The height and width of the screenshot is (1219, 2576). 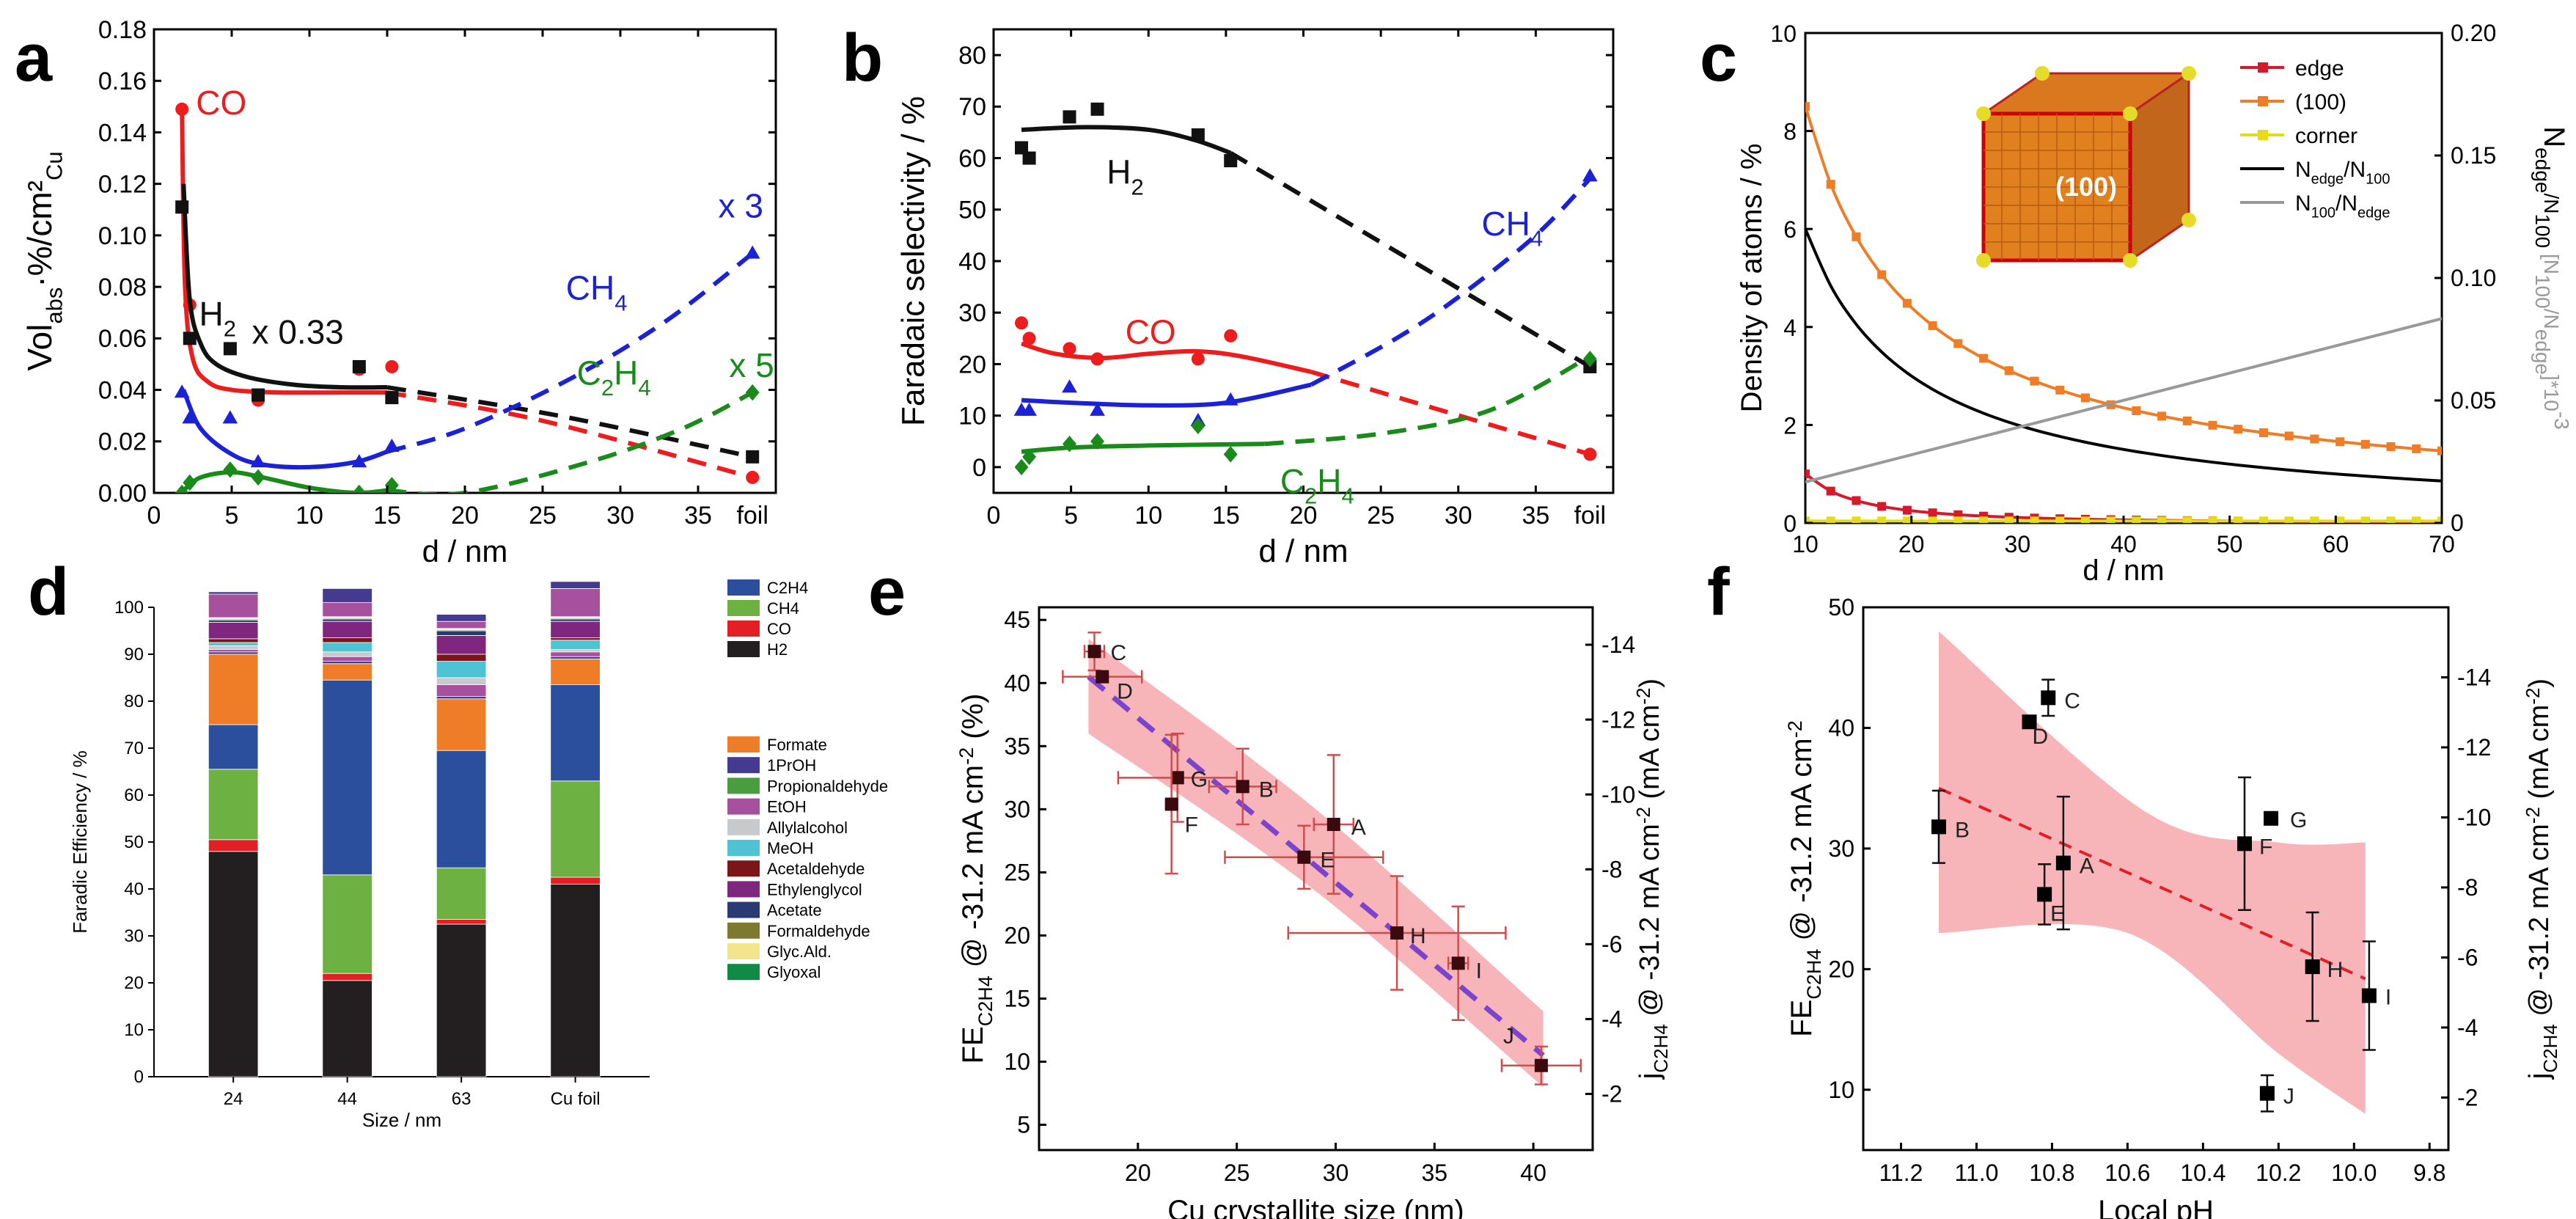 What do you see at coordinates (2123, 356) in the screenshot?
I see `series-line` at bounding box center [2123, 356].